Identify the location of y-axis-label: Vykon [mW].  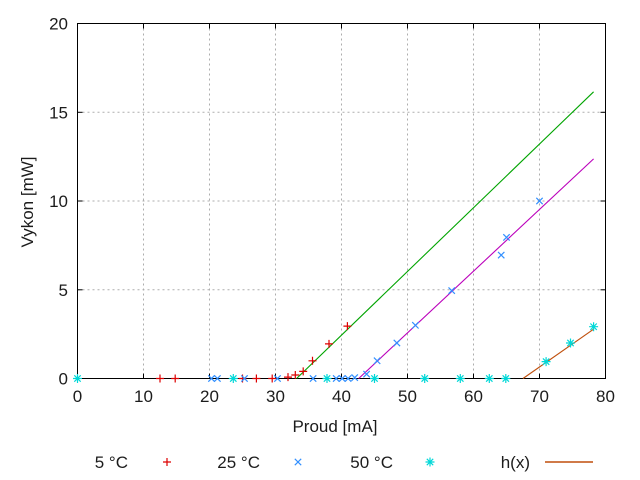
(27, 202).